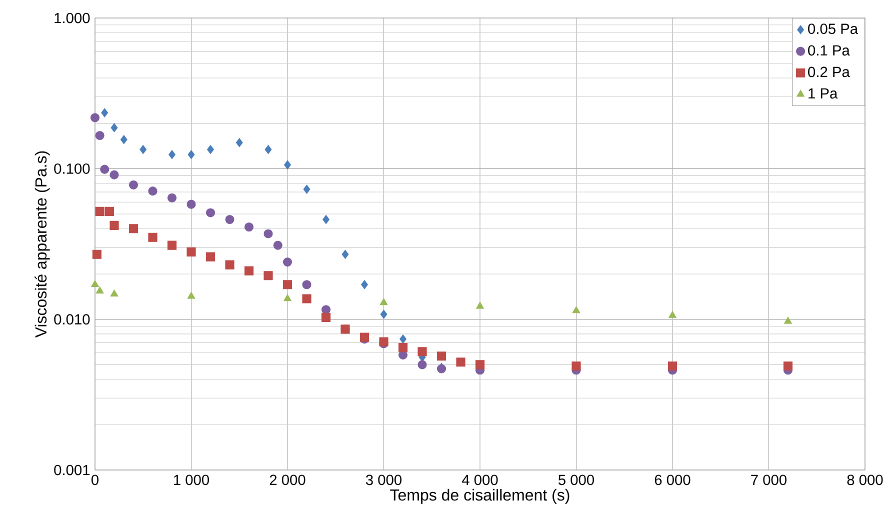  Describe the element at coordinates (576, 480) in the screenshot. I see `x-tick-label: 5 000` at that location.